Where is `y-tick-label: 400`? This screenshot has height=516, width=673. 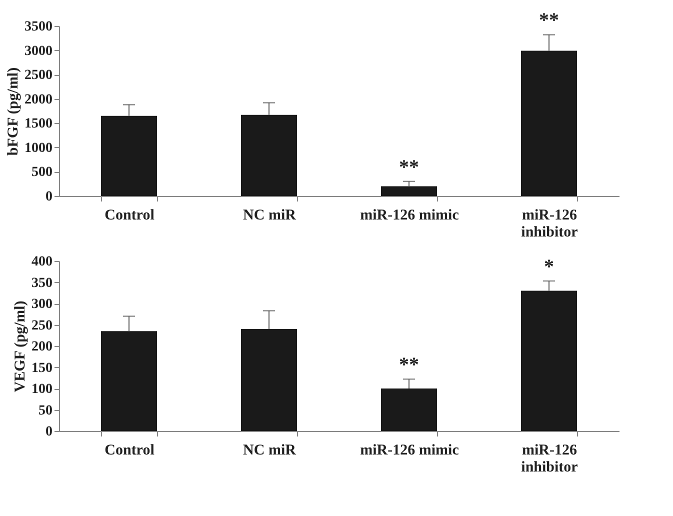 y-tick-label: 400 is located at coordinates (42, 262).